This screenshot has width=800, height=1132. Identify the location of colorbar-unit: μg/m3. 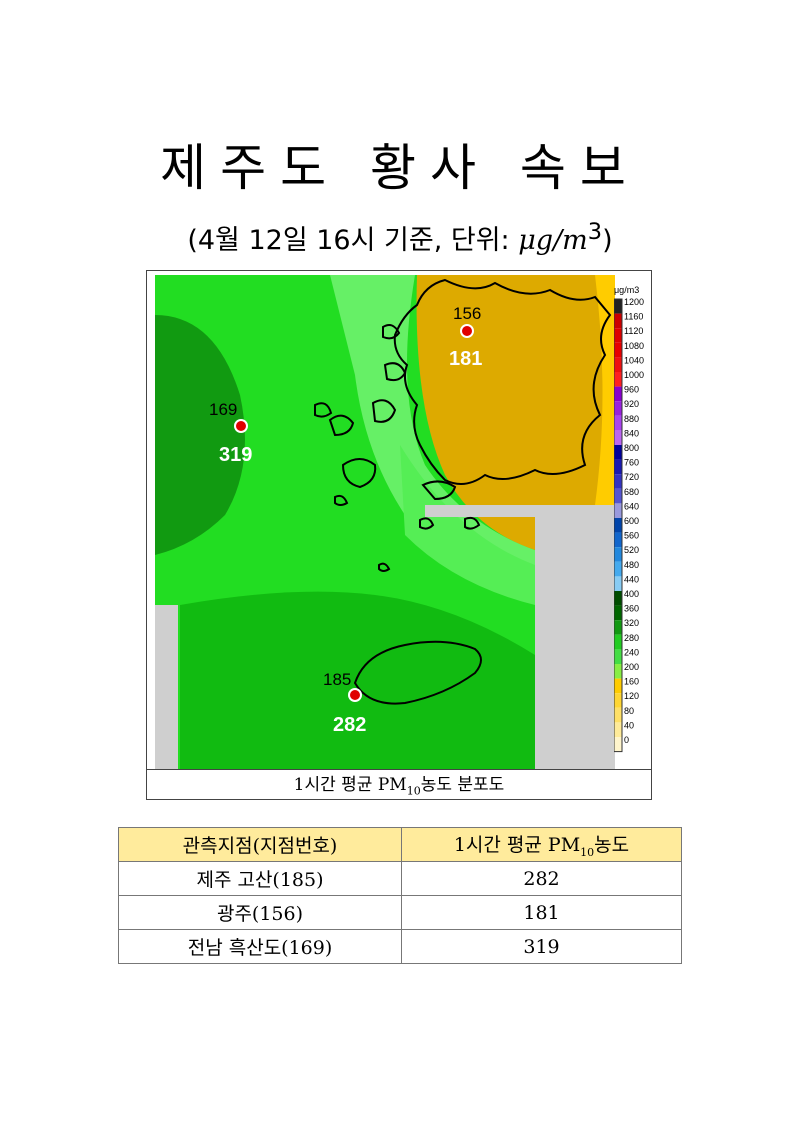
(626, 290).